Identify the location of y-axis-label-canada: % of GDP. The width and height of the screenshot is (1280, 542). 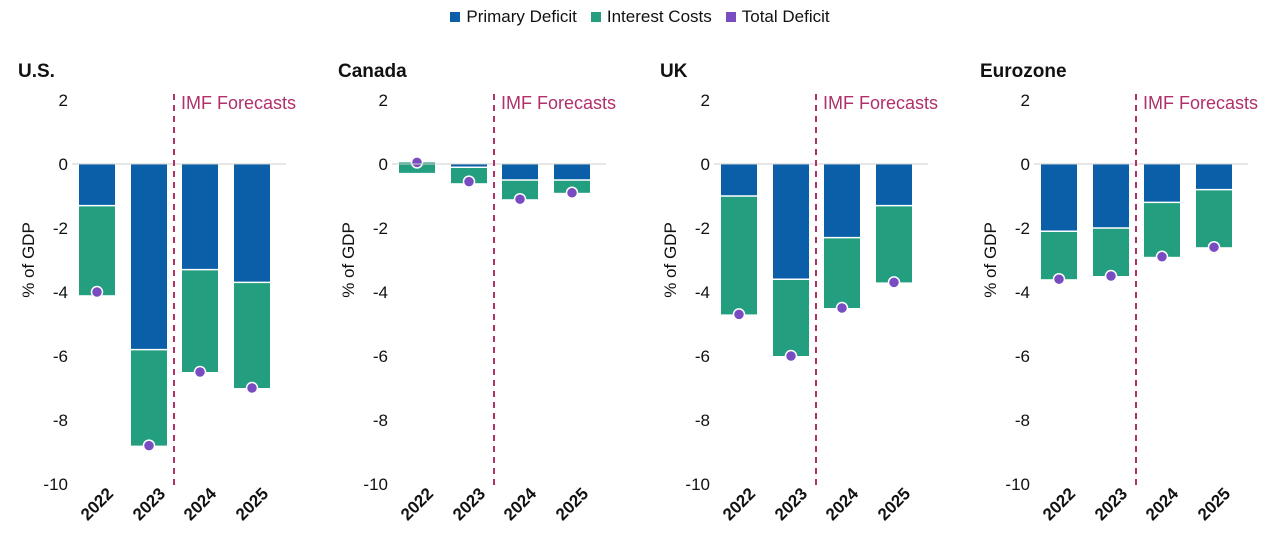
(348, 260).